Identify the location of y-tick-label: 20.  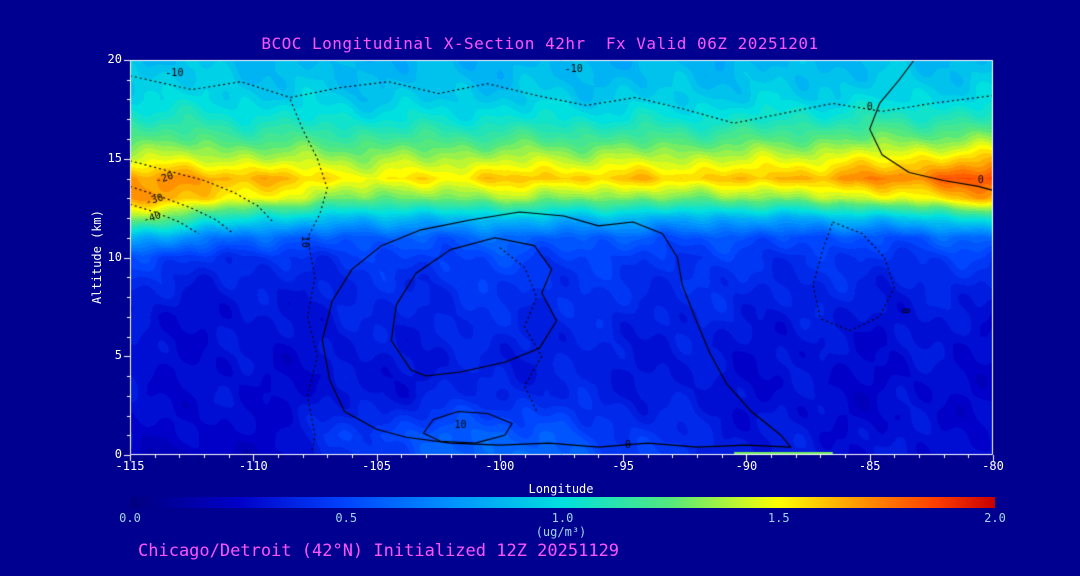
(114, 59).